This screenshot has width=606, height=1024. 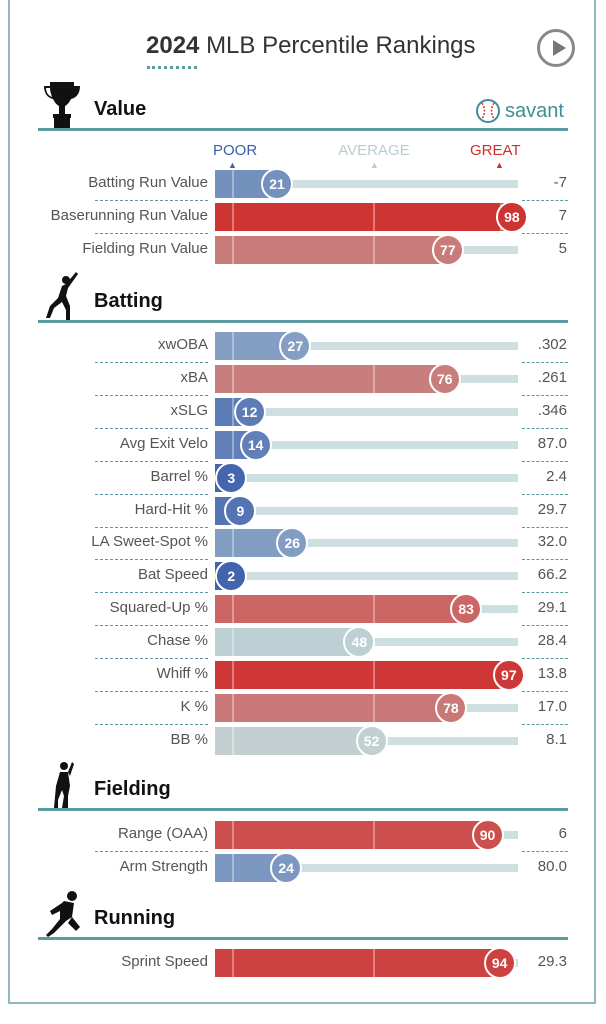 I want to click on metric-label: Whiff %, so click(x=182, y=673).